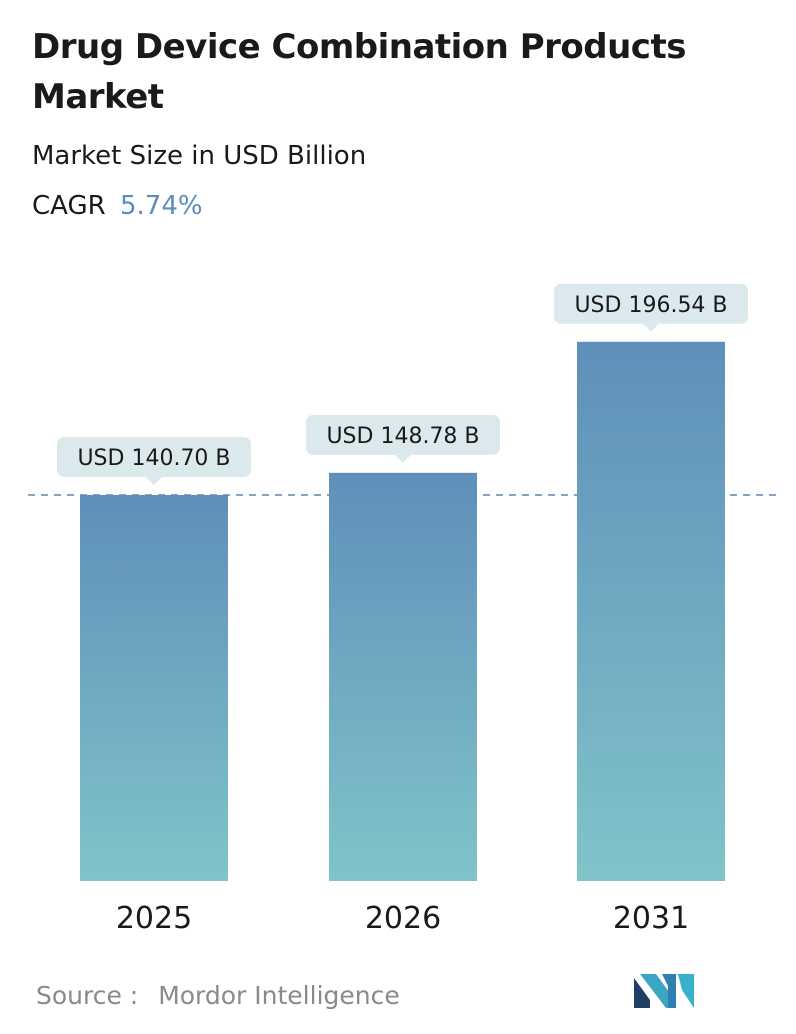  What do you see at coordinates (403, 918) in the screenshot?
I see `x-tick-label: 2026` at bounding box center [403, 918].